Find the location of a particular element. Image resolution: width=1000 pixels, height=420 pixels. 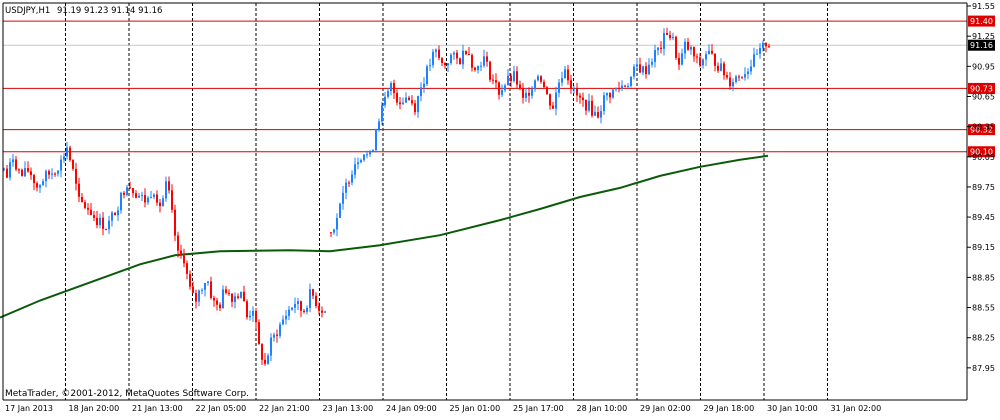

current-price-label: 91.16 is located at coordinates (981, 45).